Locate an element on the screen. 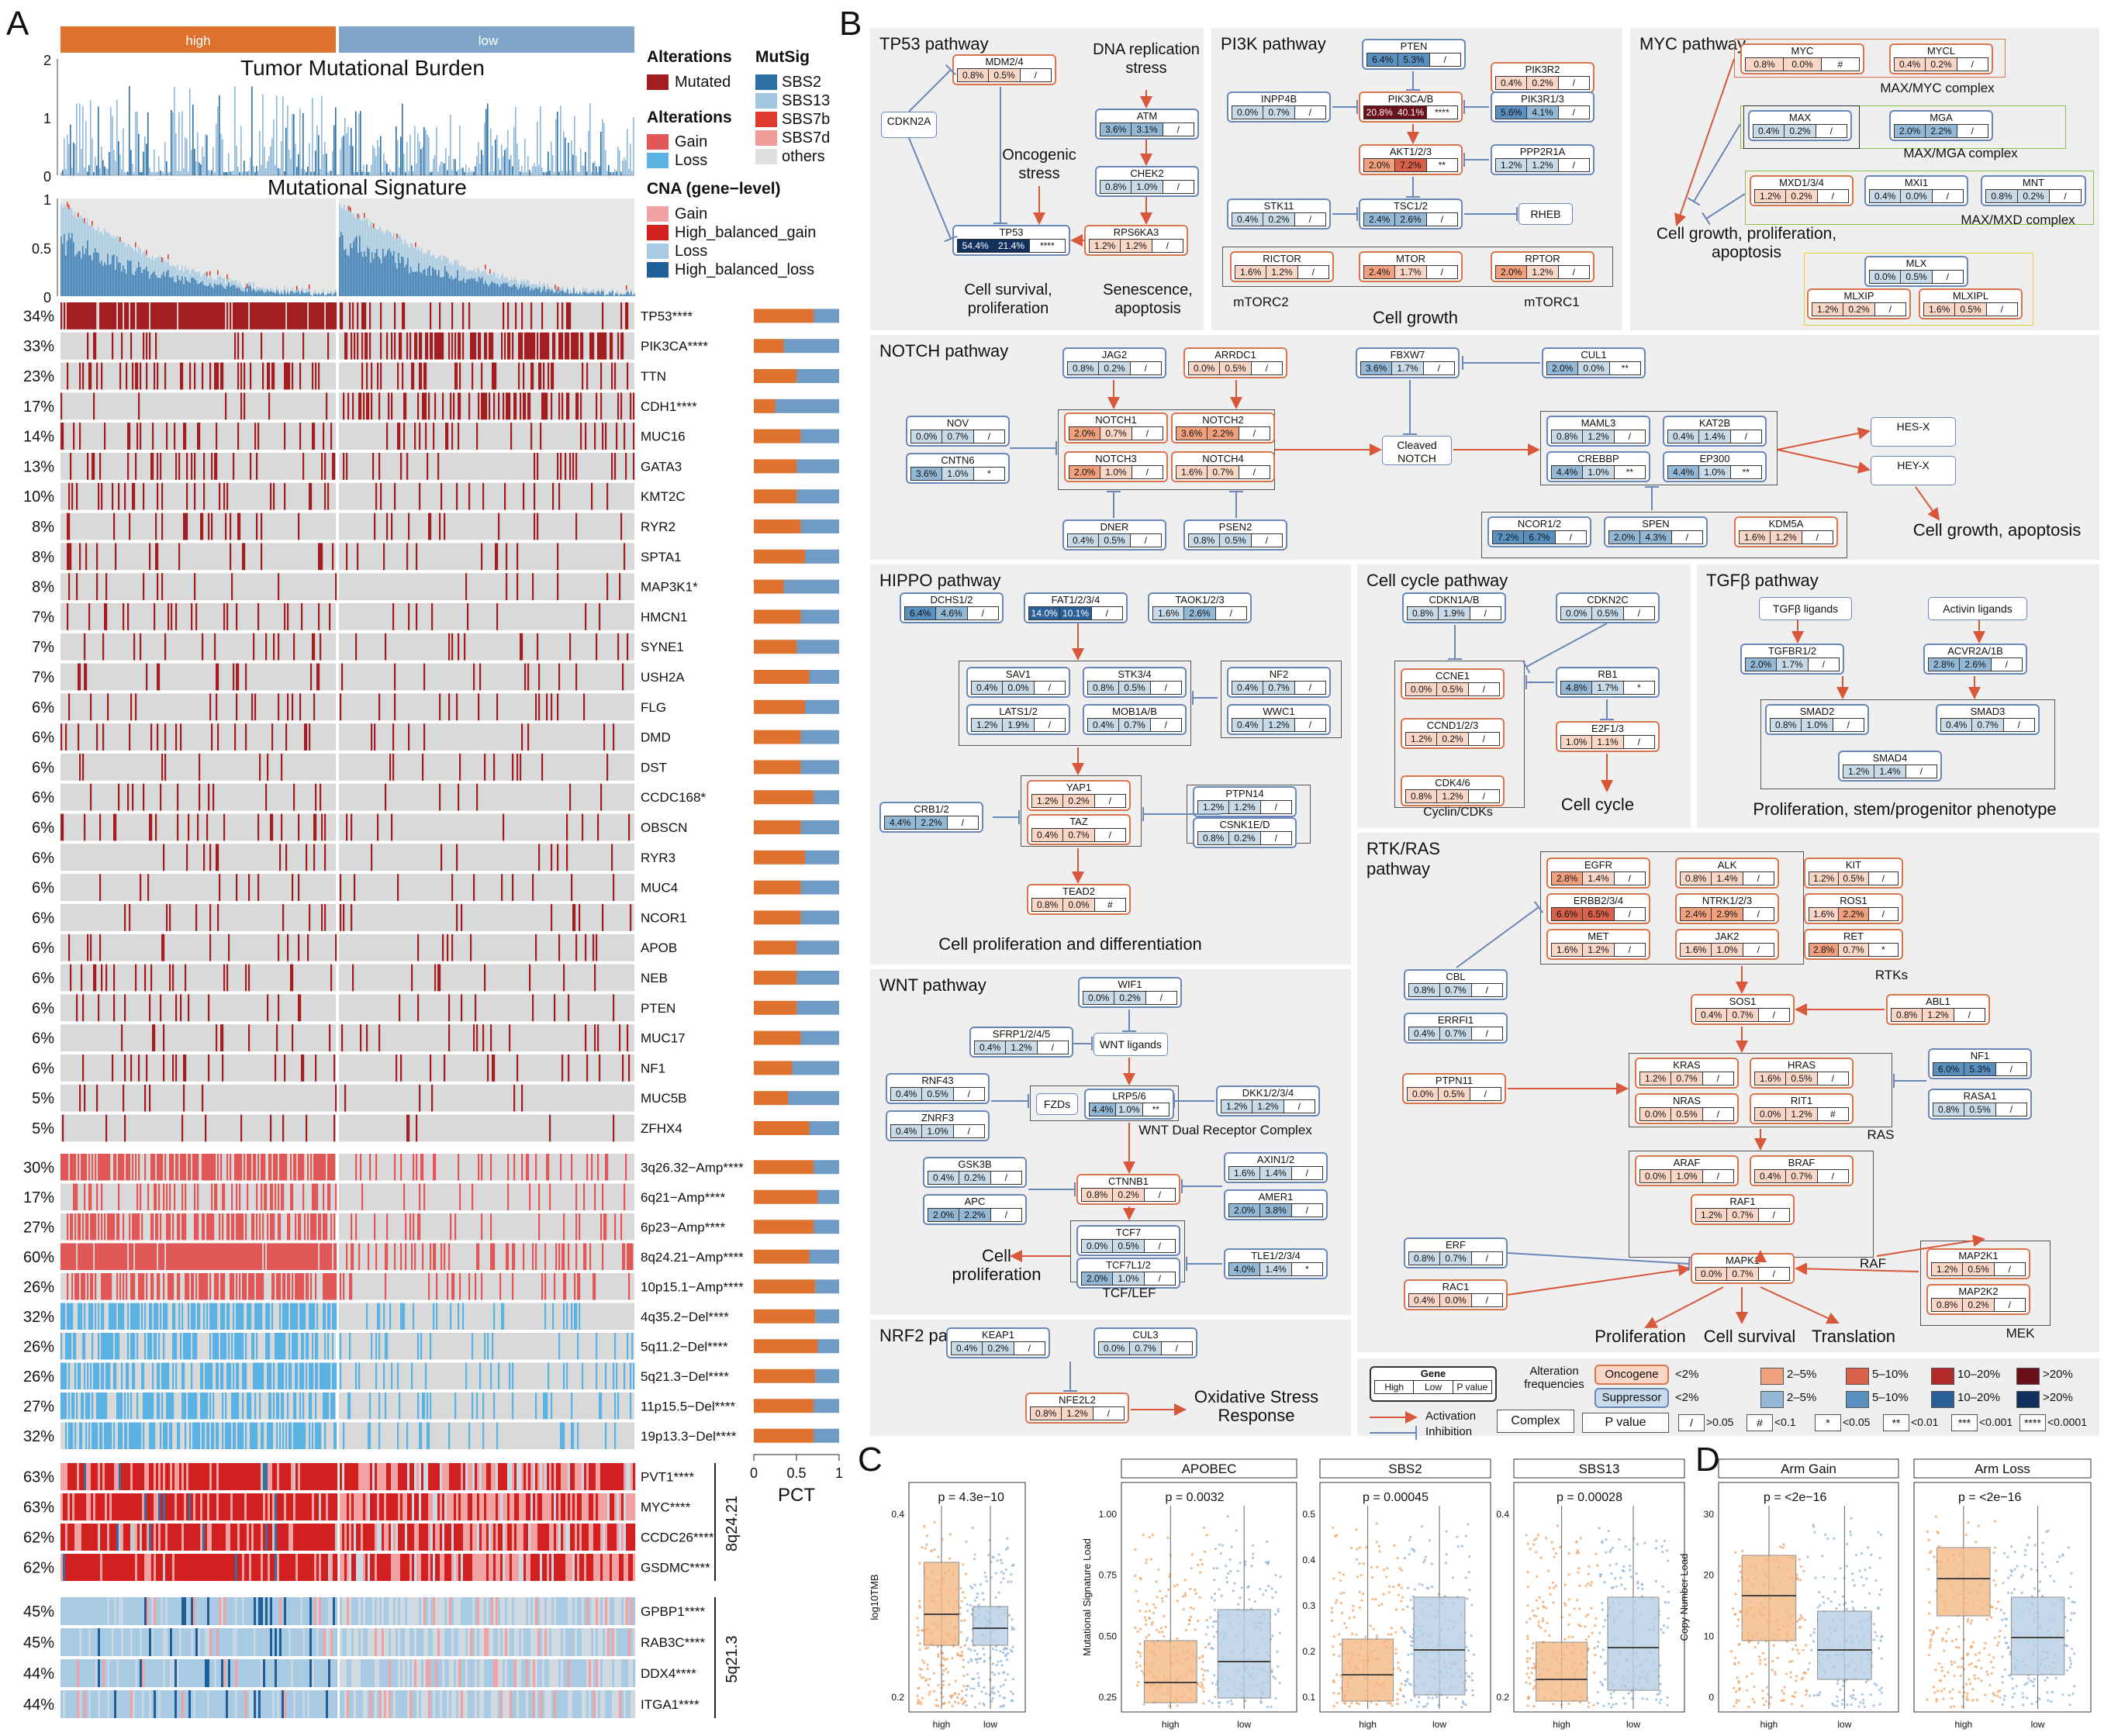  group-bar-low is located at coordinates (487, 39).